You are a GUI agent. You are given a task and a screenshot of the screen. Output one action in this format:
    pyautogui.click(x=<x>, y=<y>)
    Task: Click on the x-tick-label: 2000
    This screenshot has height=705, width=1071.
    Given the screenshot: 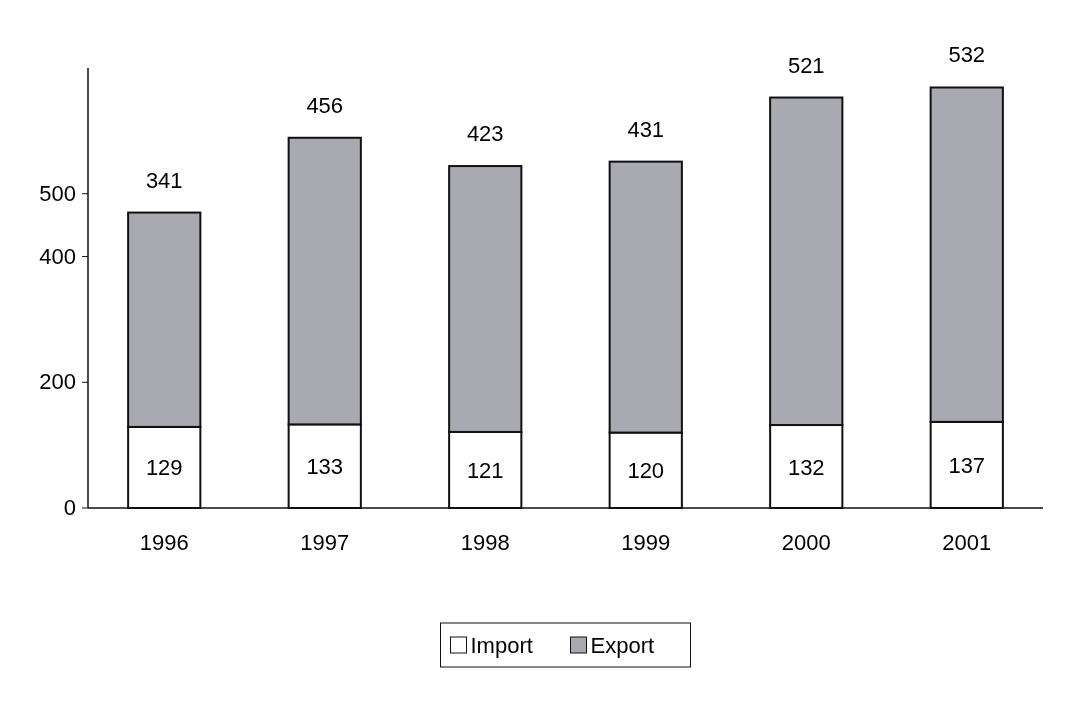 What is the action you would take?
    pyautogui.click(x=806, y=542)
    